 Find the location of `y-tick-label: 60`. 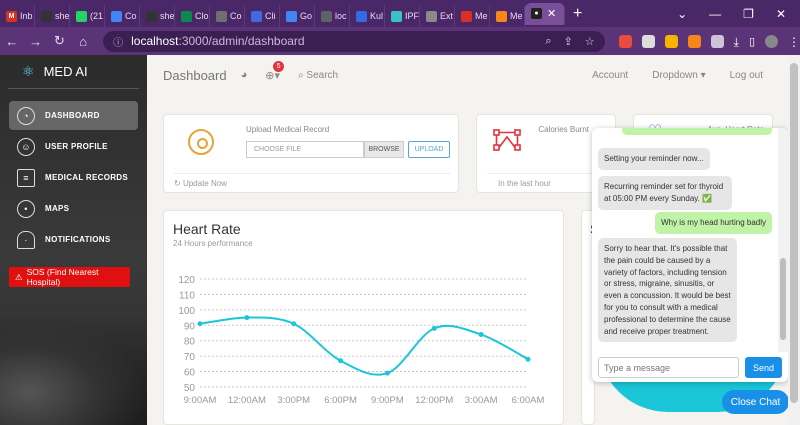

y-tick-label: 60 is located at coordinates (190, 373).